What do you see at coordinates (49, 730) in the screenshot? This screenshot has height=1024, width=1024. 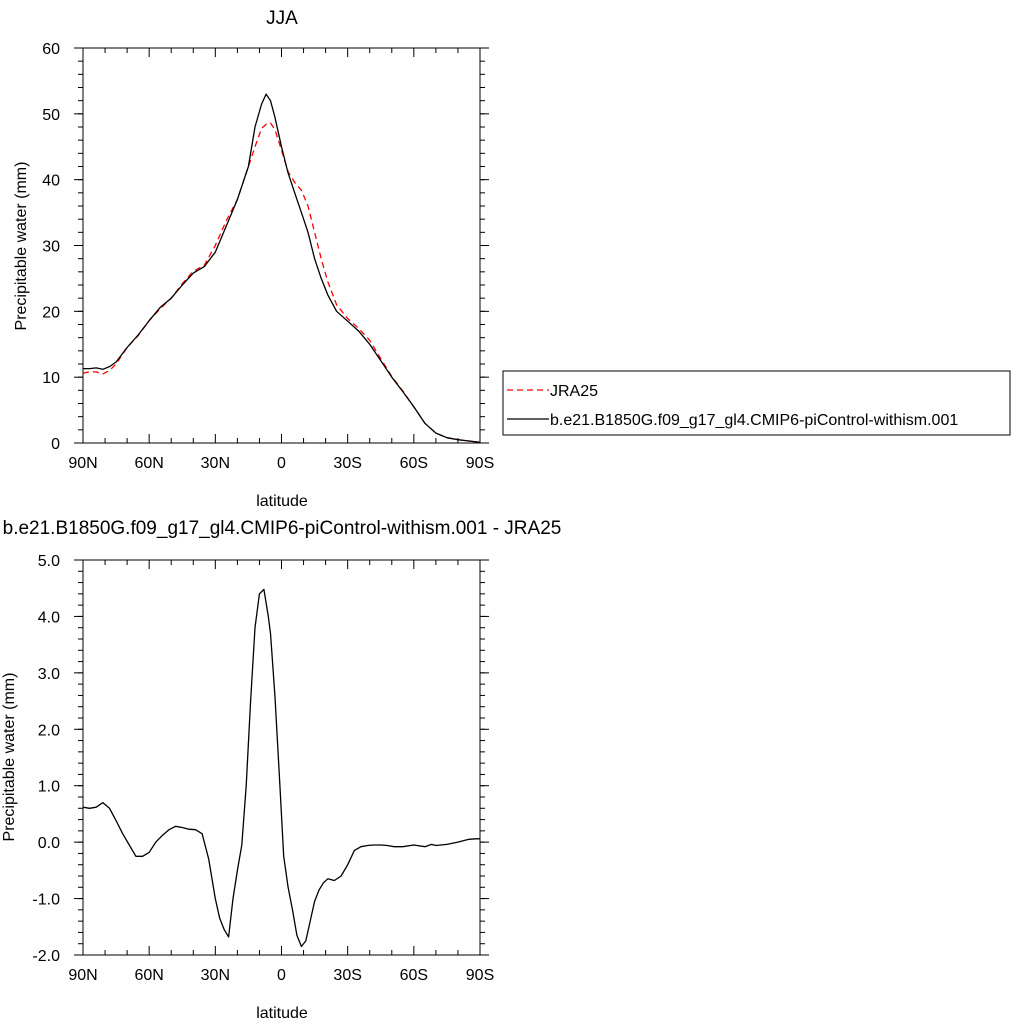 I see `bottom-y-tick-label: 2.0` at bounding box center [49, 730].